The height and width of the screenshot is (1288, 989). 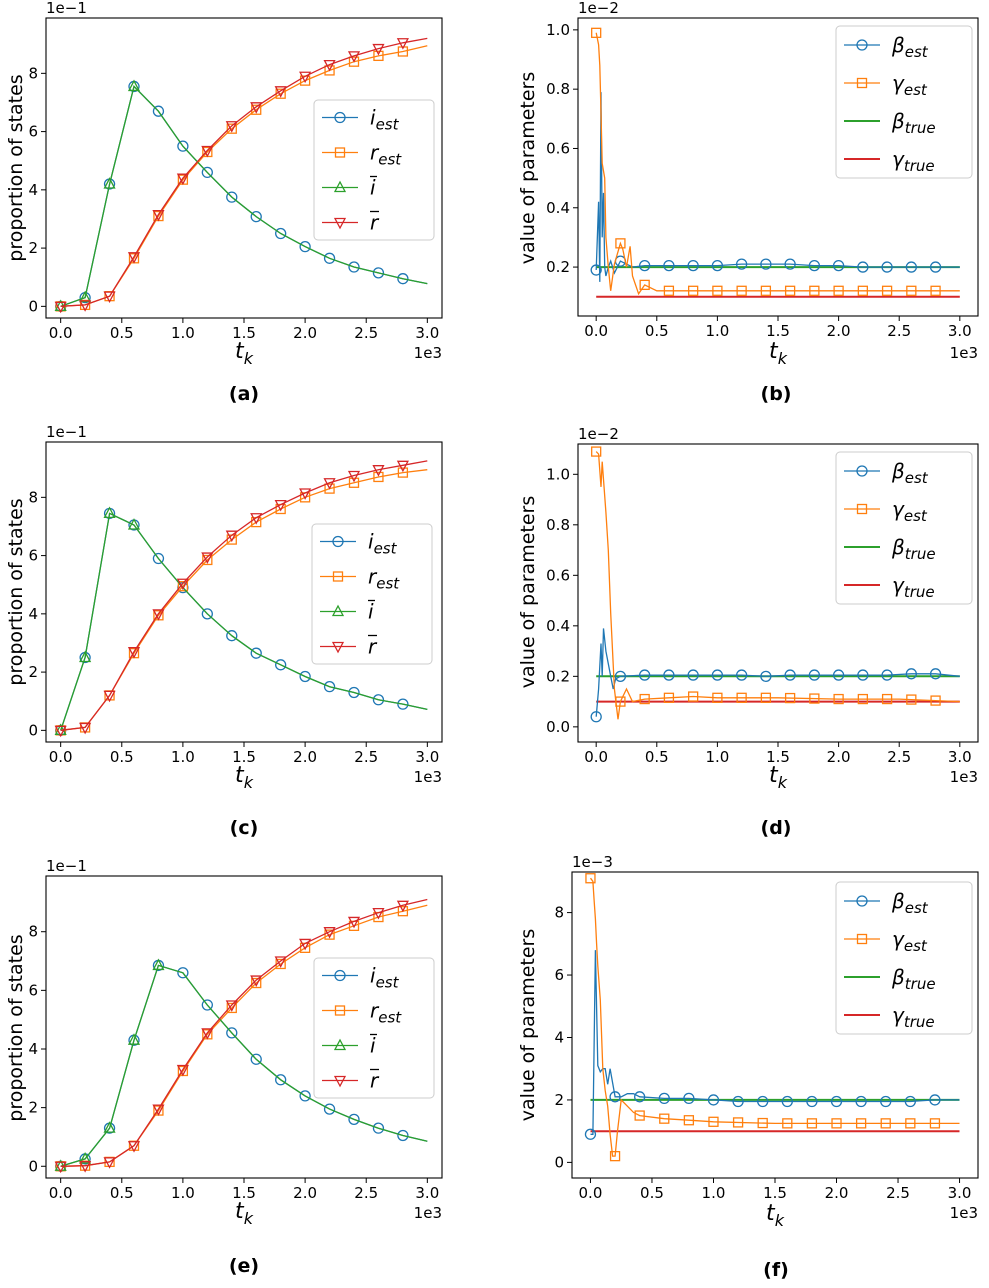 I want to click on x-offset-label: 1e3, so click(x=428, y=777).